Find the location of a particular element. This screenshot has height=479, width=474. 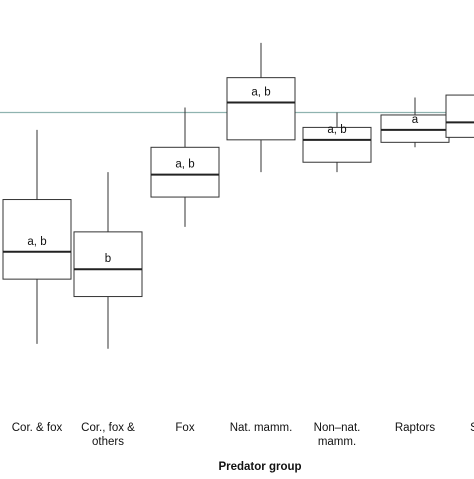

x-tick-label-line: mamm. is located at coordinates (337, 442).